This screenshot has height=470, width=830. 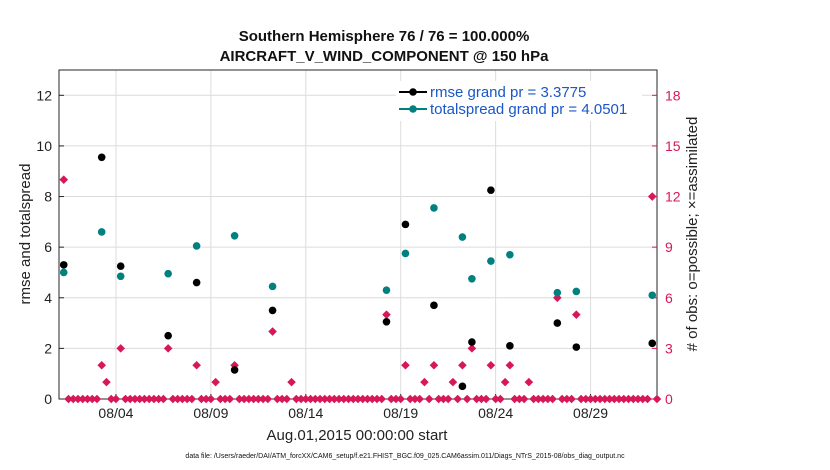 I want to click on legend-totalspread-marker, so click(x=413, y=109).